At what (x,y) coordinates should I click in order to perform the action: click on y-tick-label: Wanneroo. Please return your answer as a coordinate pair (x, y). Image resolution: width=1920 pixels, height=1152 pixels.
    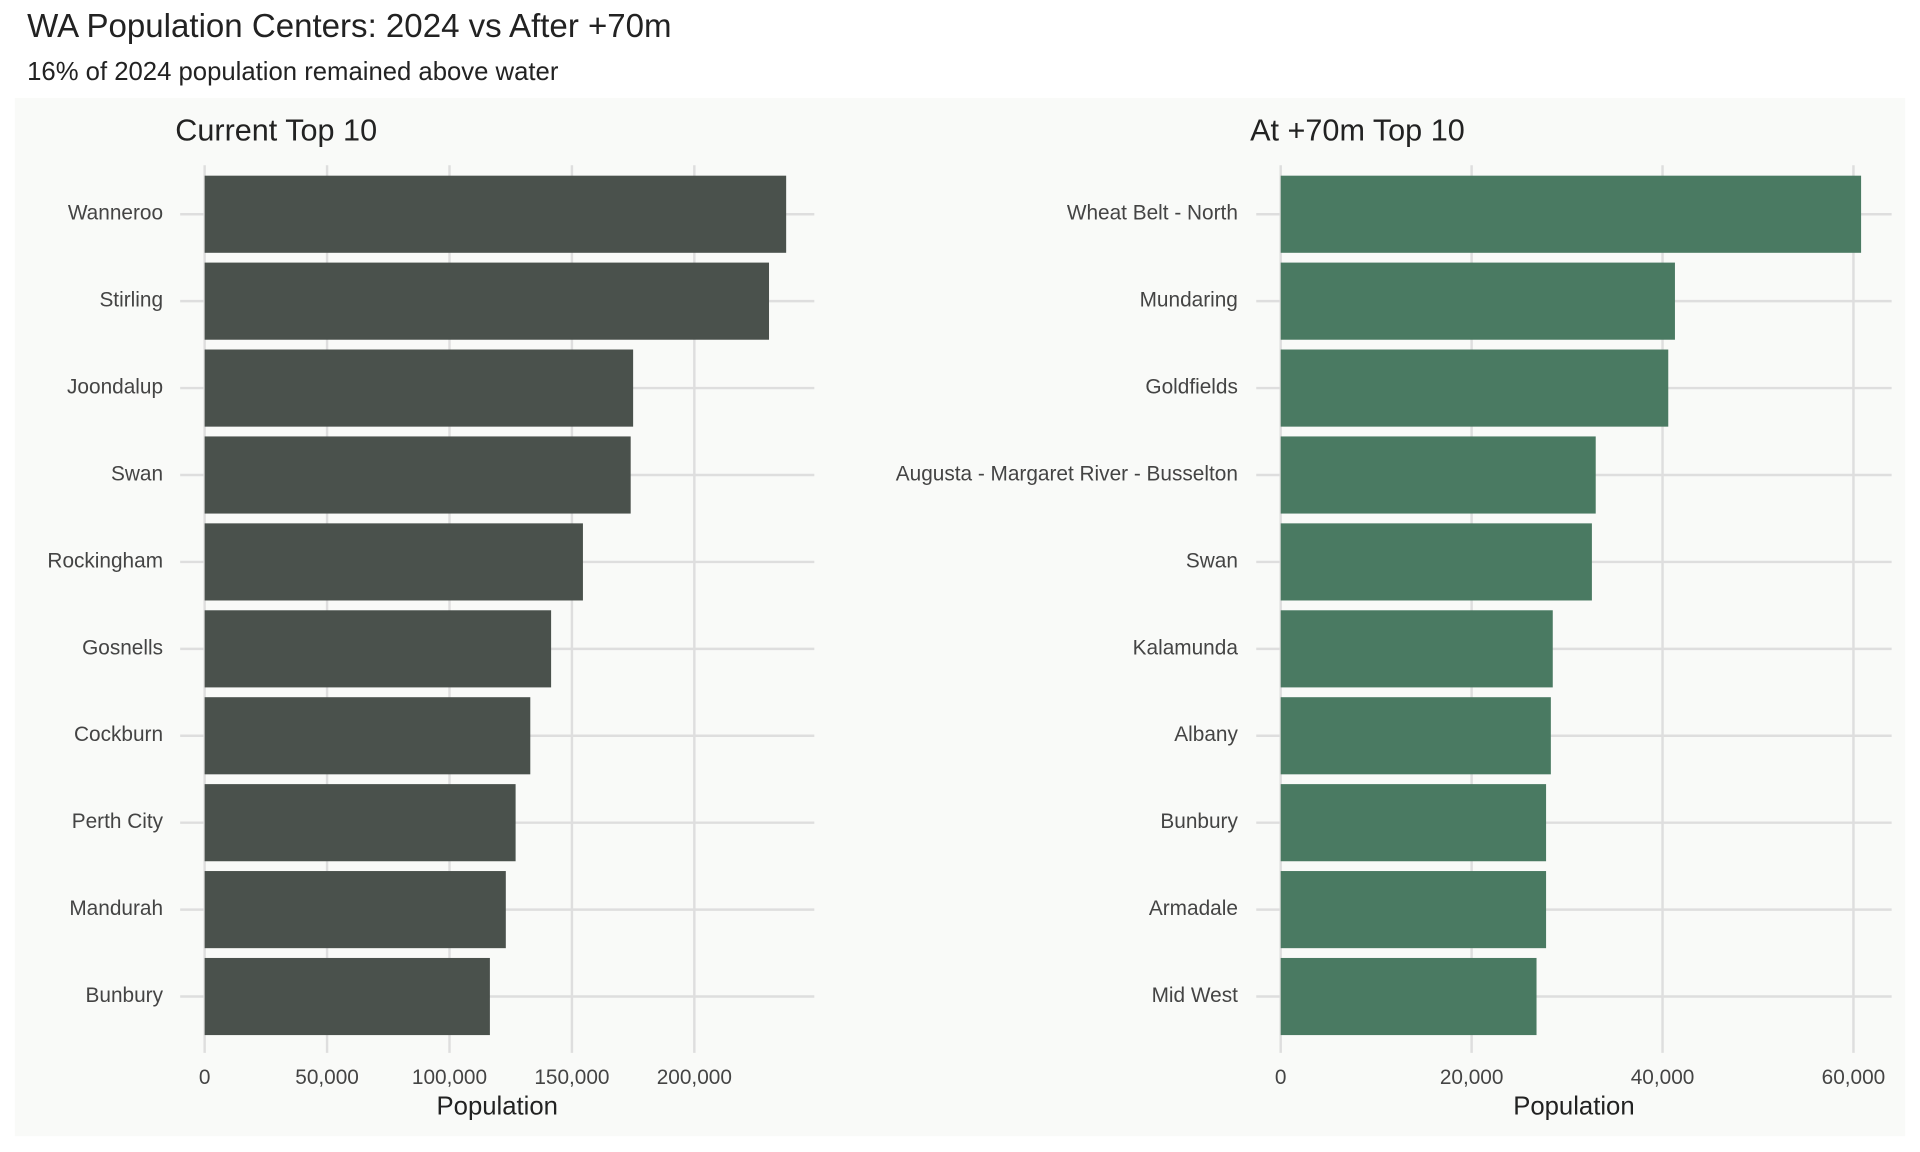
    Looking at the image, I should click on (115, 213).